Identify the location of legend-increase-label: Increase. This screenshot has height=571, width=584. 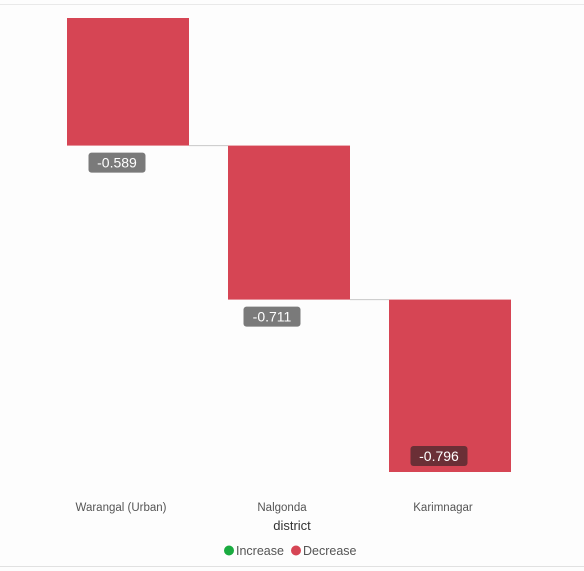
(260, 551).